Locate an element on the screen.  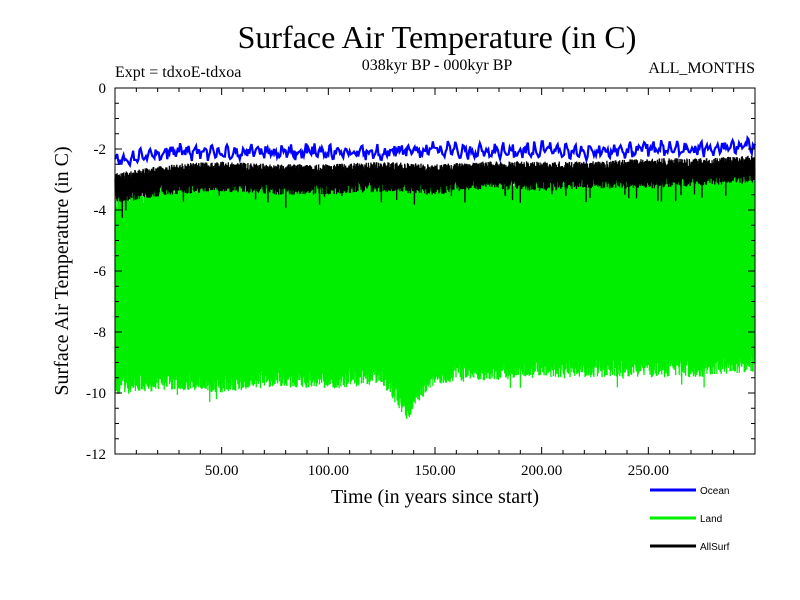
y-axis-label: Surface Air Temperature (in C) is located at coordinates (62, 270).